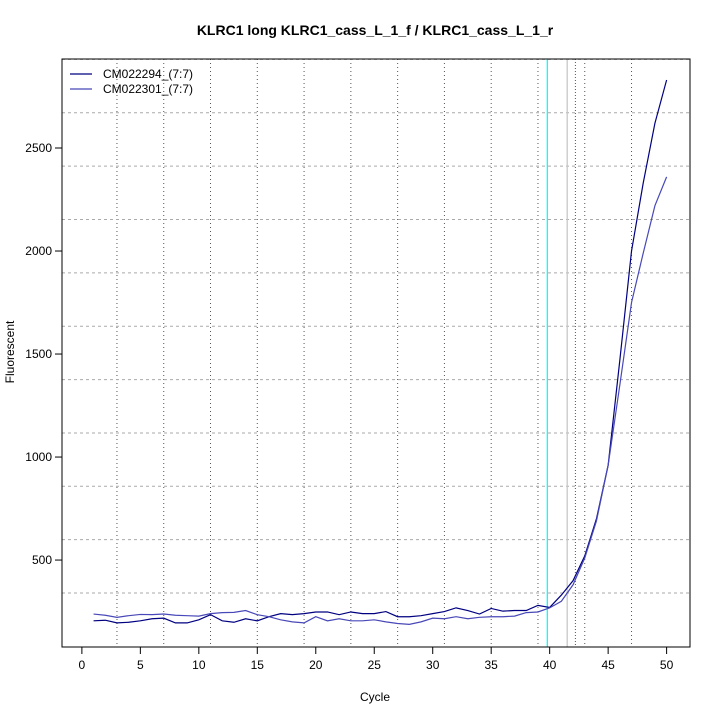 This screenshot has width=720, height=720. Describe the element at coordinates (316, 665) in the screenshot. I see `x-tick-label: 20` at that location.